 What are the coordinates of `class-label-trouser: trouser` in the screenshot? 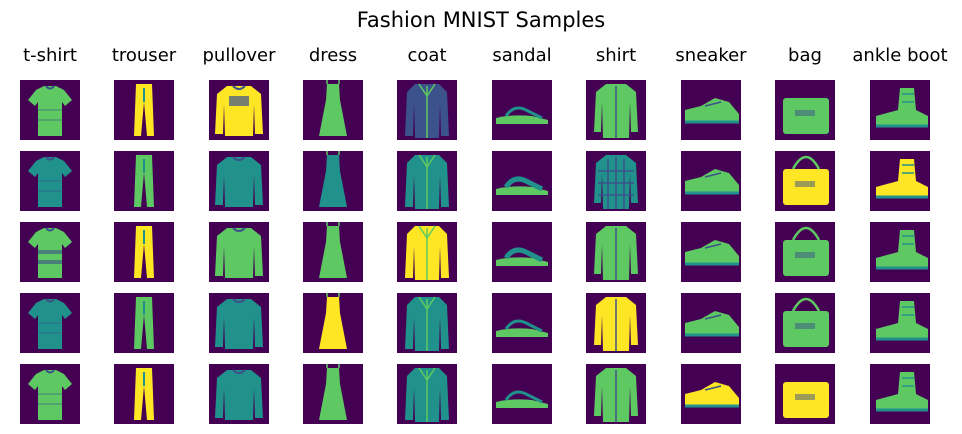 It's located at (144, 55).